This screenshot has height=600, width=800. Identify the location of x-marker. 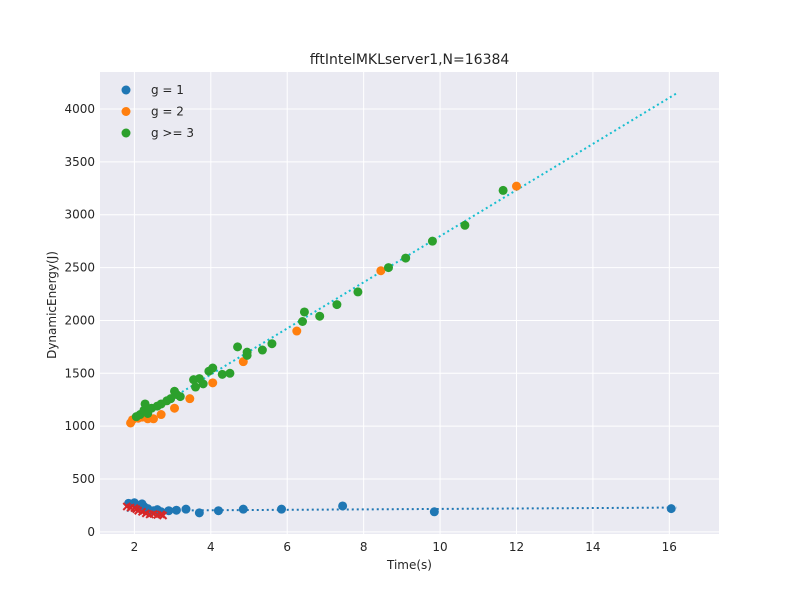
(163, 515).